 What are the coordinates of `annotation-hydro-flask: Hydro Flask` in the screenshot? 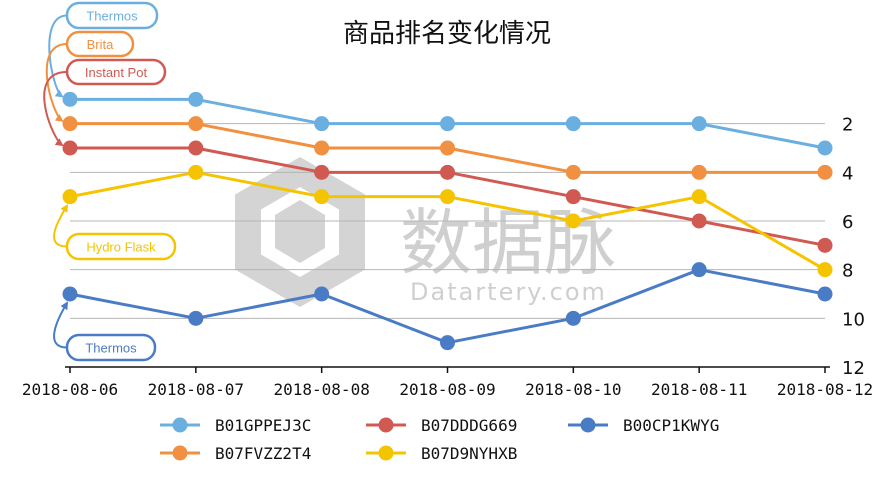 It's located at (115, 232).